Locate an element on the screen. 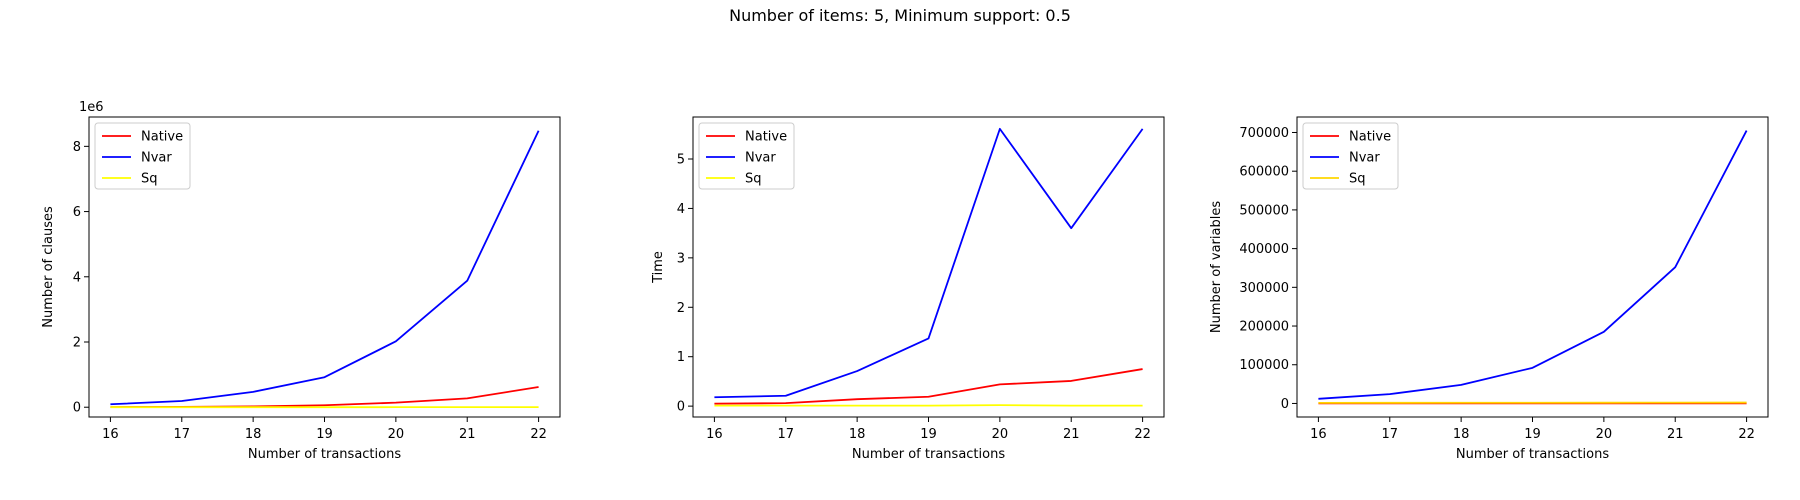 This screenshot has width=1800, height=500. y-axis-label: Number of variables is located at coordinates (1216, 267).